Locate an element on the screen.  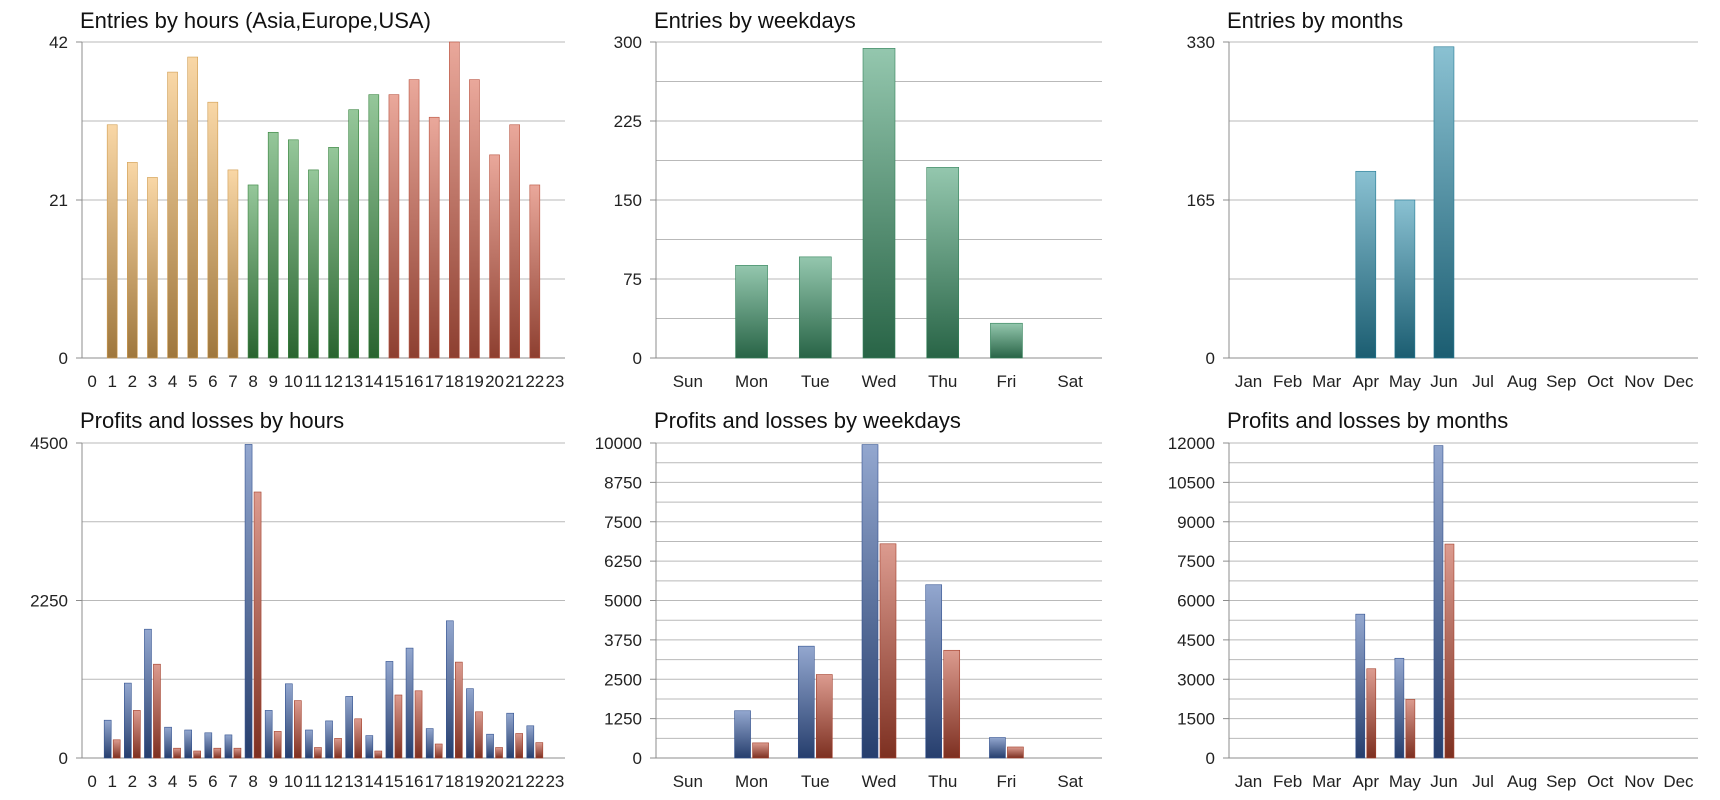
y-tick-label: 9000 is located at coordinates (1196, 522).